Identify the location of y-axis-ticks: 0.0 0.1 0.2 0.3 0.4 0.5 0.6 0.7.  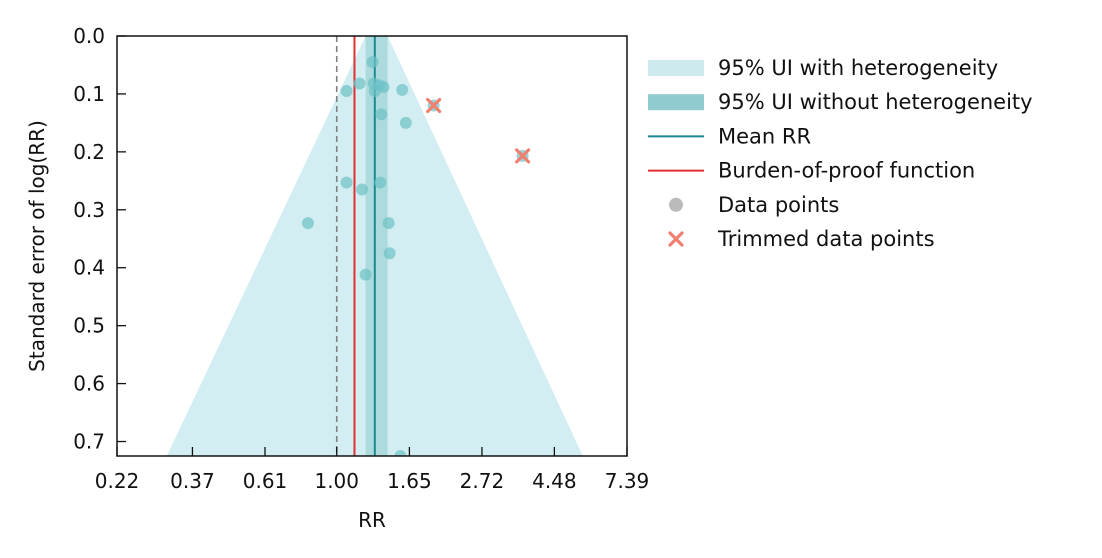
(99, 239).